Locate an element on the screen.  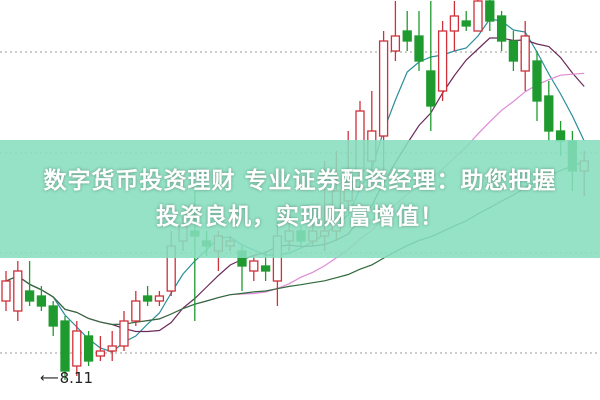
arrow-left-icon: ⟵ is located at coordinates (49, 378).